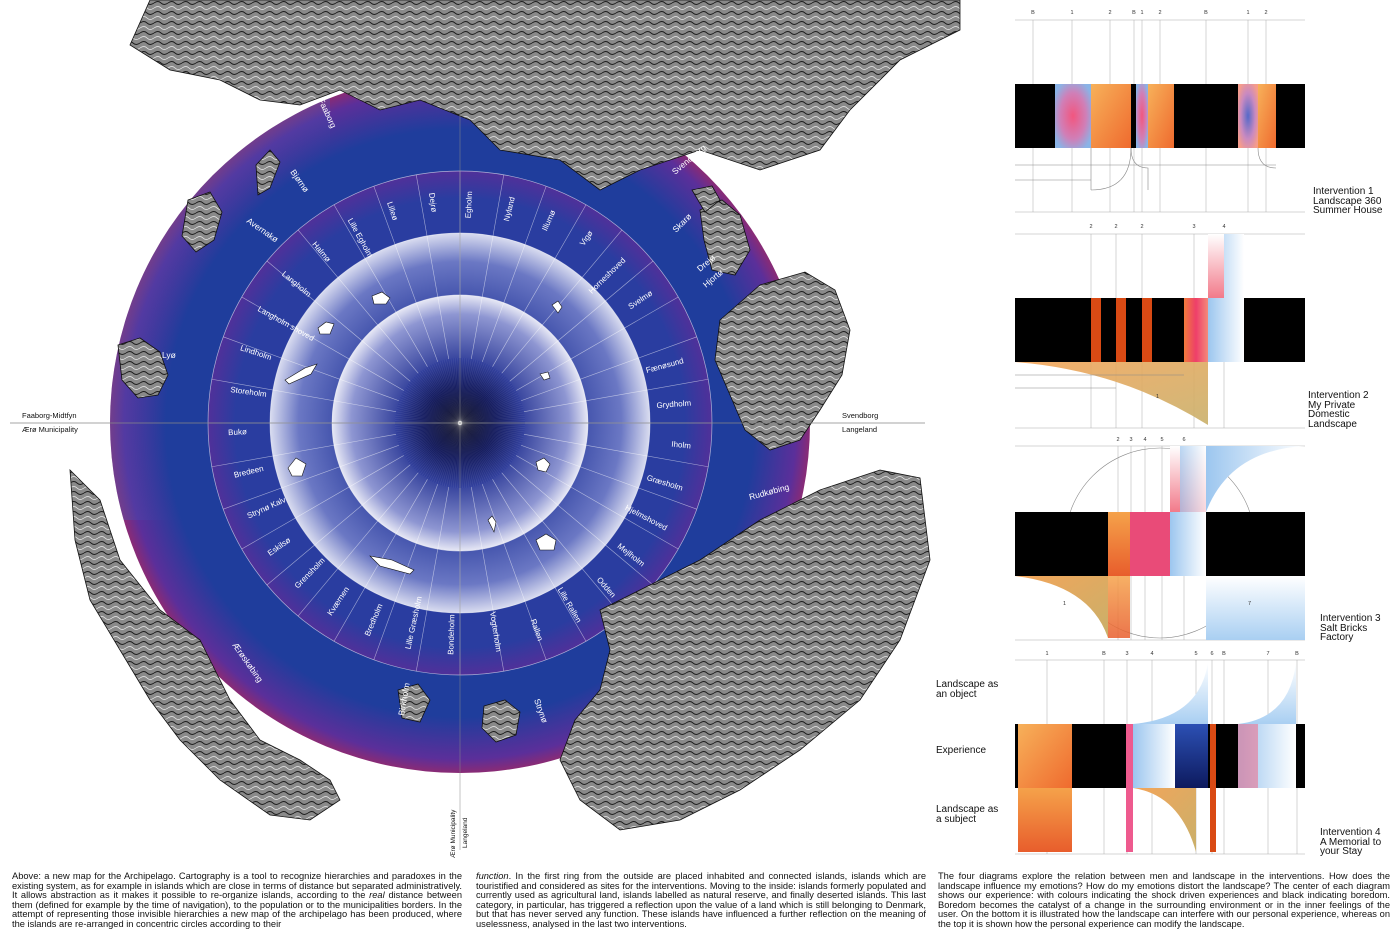  Describe the element at coordinates (859, 429) in the screenshot. I see `label-langeland: Langeland` at that location.